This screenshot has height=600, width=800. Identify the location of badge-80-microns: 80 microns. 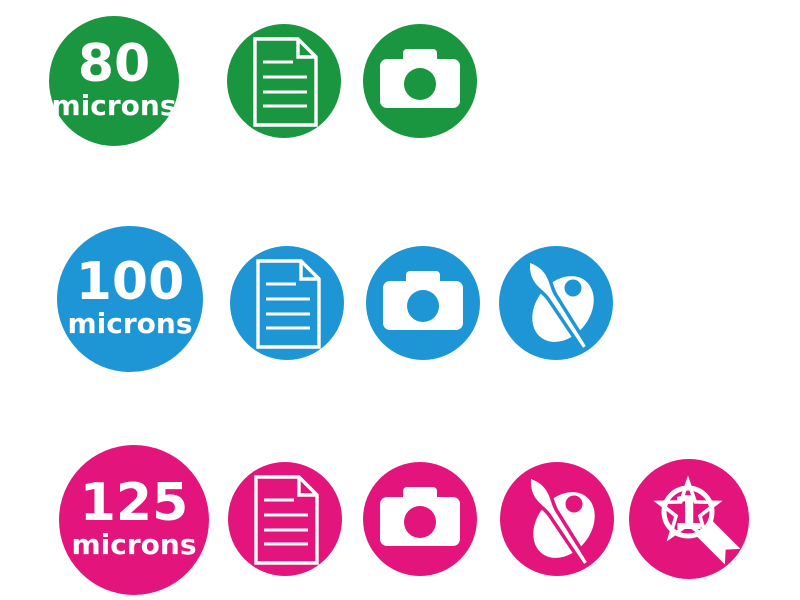
(114, 81).